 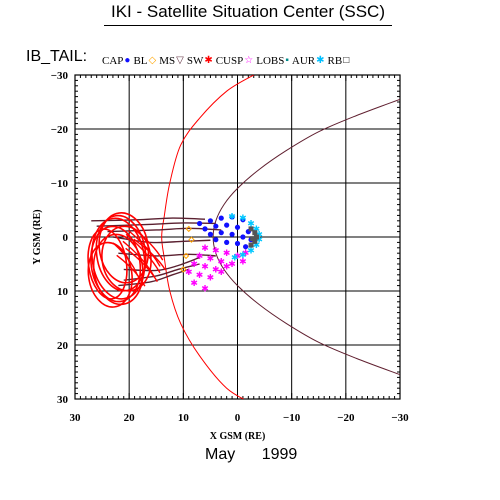 What do you see at coordinates (287, 60) in the screenshot?
I see `small-square-icon: ▪` at bounding box center [287, 60].